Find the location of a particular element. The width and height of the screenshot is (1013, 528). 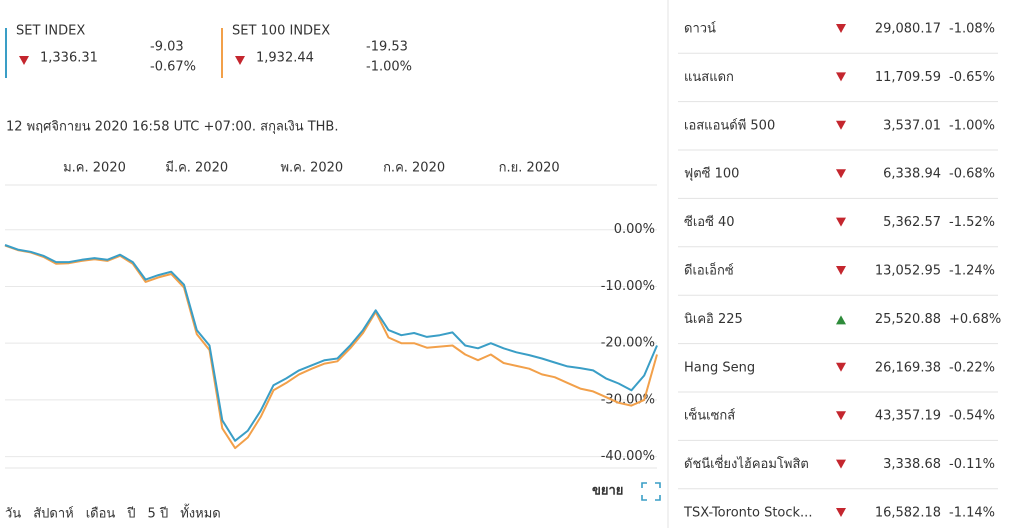

market-value: 13,052.95 is located at coordinates (908, 271).